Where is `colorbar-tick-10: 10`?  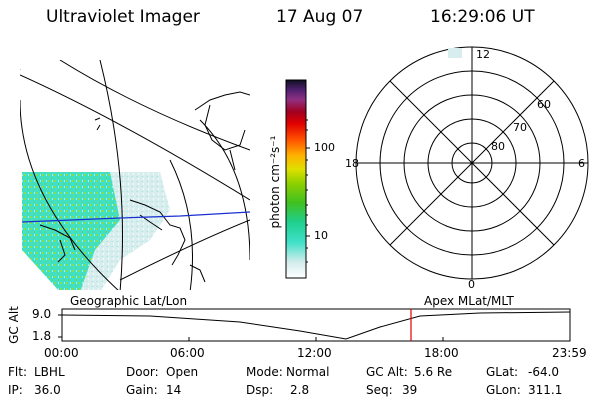
colorbar-tick-10: 10 is located at coordinates (321, 235).